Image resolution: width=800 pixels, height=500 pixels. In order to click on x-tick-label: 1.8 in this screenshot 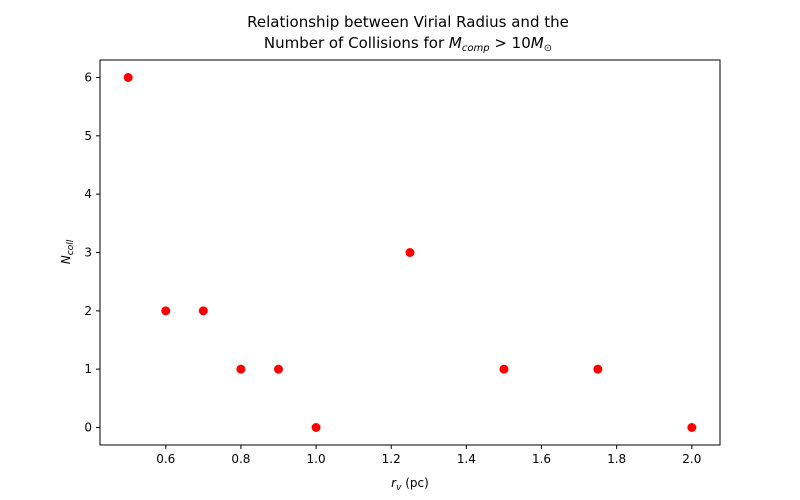, I will do `click(616, 459)`.